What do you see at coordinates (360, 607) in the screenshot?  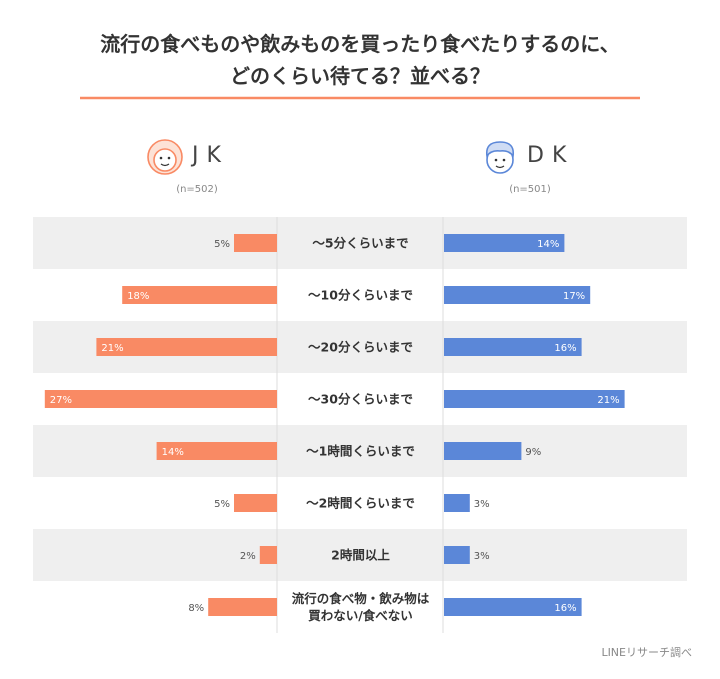 I see `category-label: 流行の食べ物・飲み物は 買わない/食べない` at bounding box center [360, 607].